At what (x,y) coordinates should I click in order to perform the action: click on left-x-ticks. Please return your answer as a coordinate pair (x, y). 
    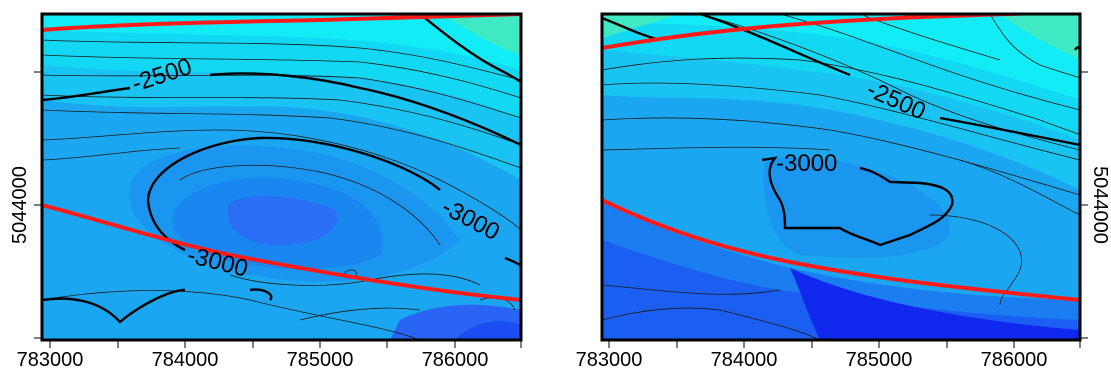
    Looking at the image, I should click on (285, 344).